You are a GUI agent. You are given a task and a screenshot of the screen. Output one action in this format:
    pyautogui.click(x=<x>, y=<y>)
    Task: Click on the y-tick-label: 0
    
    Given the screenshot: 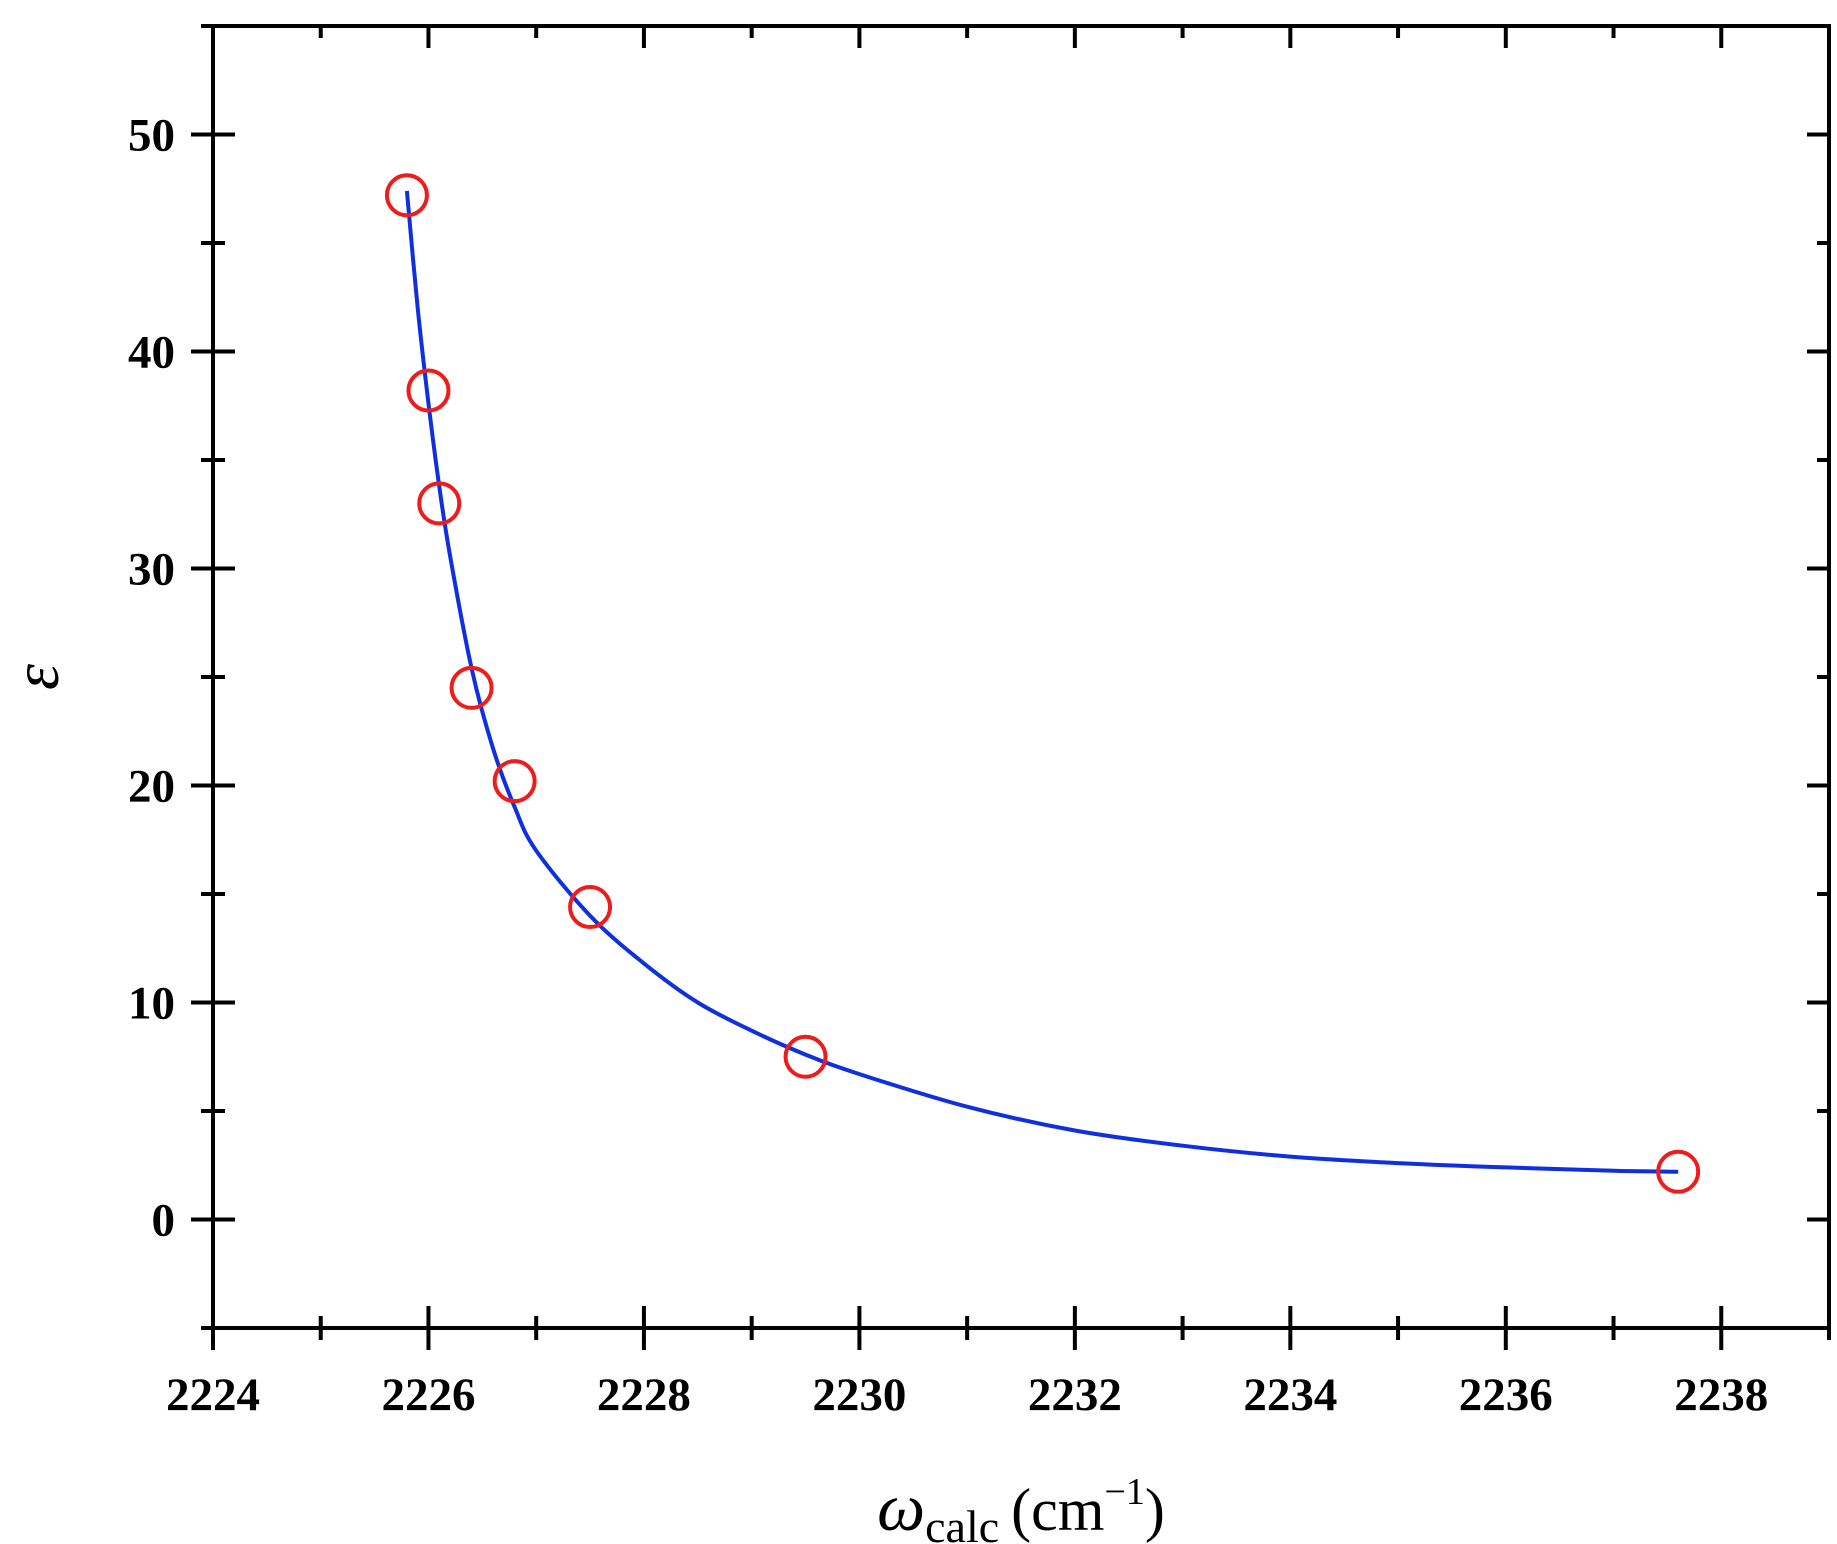 What is the action you would take?
    pyautogui.click(x=164, y=1221)
    